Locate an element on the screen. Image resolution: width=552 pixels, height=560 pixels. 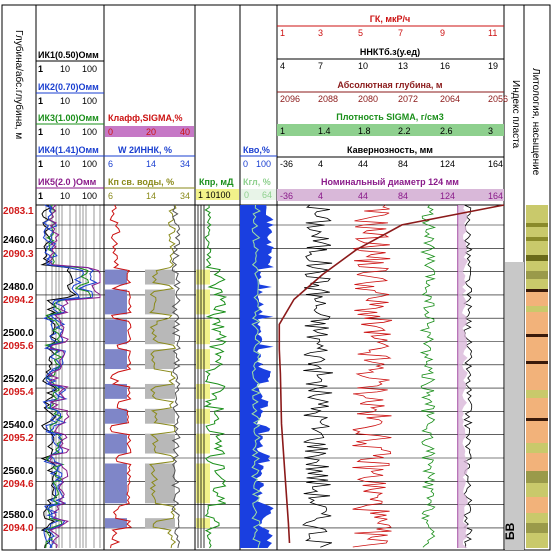
header-kav-tick: 164 is located at coordinates (495, 164).